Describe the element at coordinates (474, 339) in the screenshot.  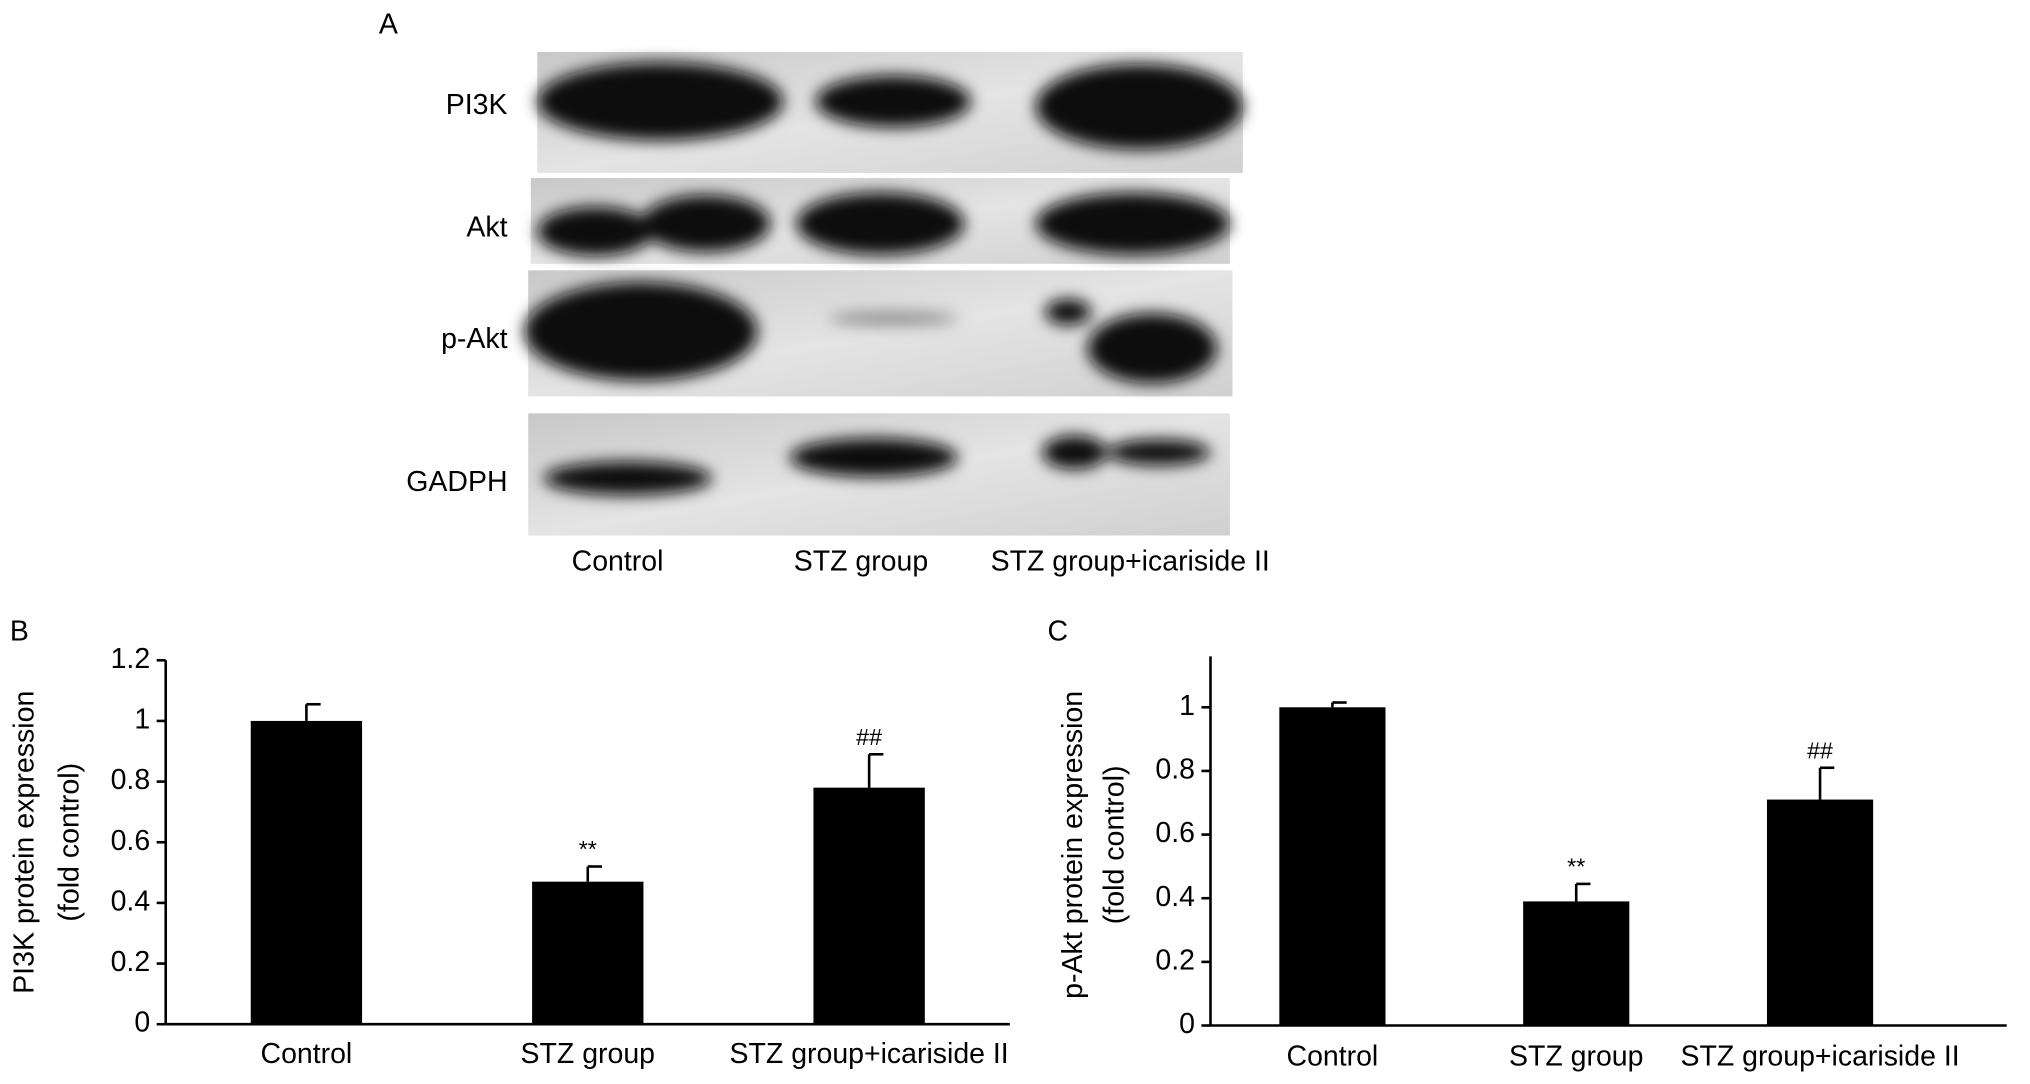
I see `row-label: p-Akt` at that location.